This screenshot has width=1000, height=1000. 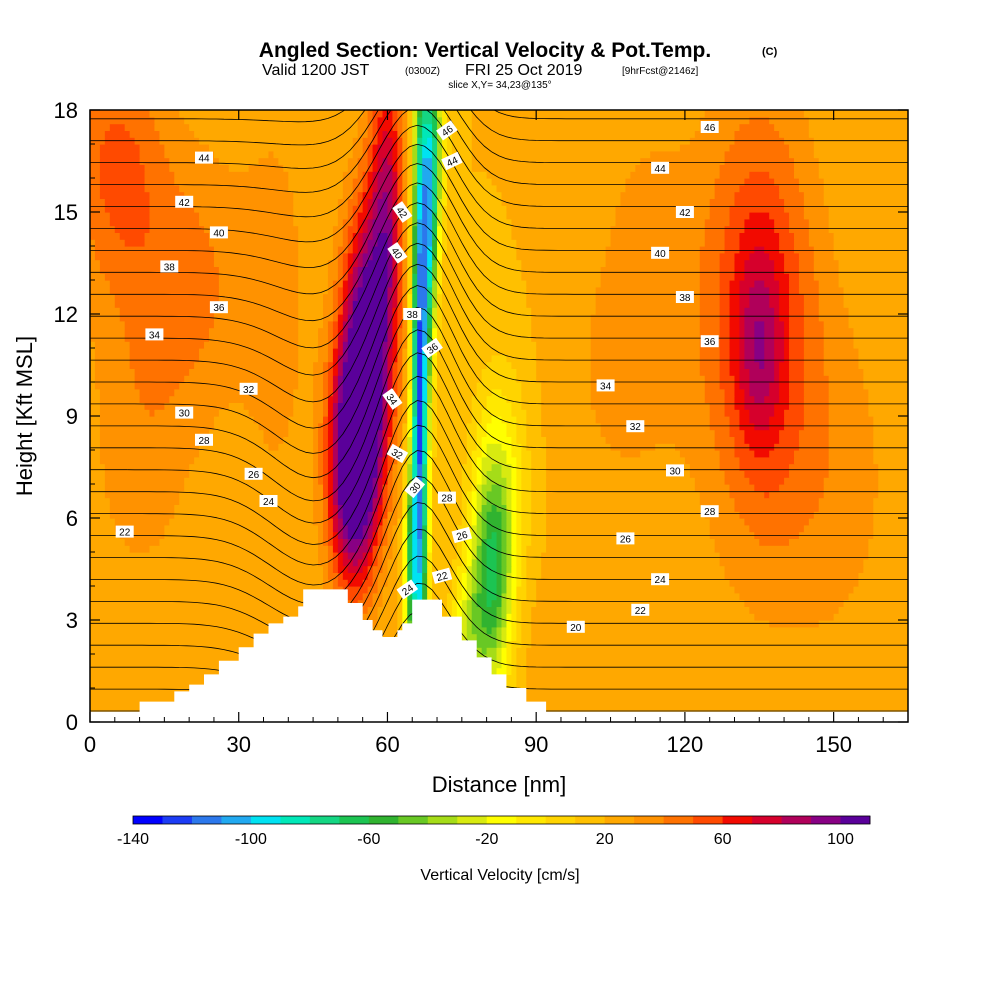 What do you see at coordinates (709, 341) in the screenshot?
I see `contour-label: 36` at bounding box center [709, 341].